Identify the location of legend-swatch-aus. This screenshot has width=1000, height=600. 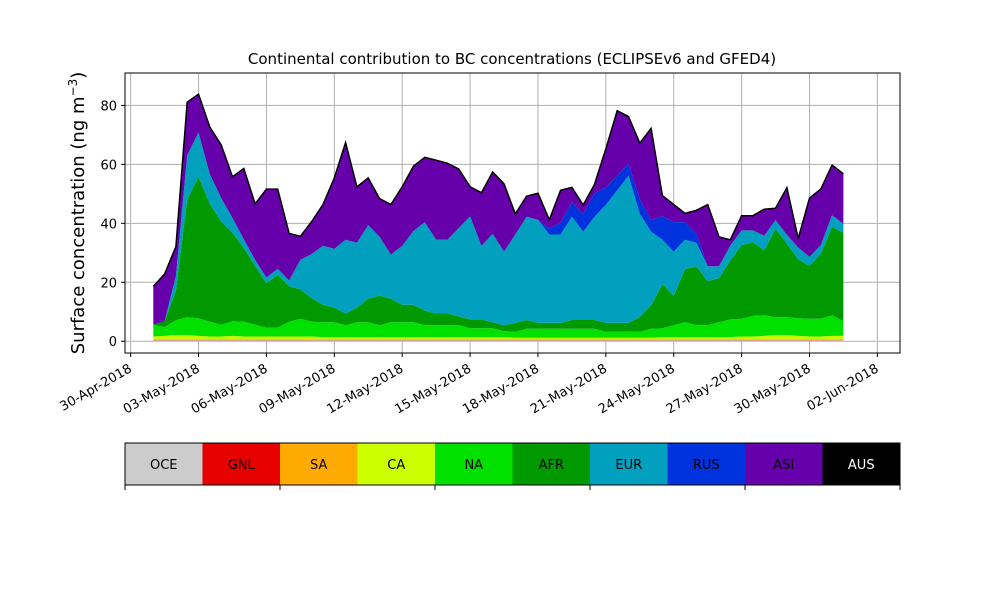
(861, 464).